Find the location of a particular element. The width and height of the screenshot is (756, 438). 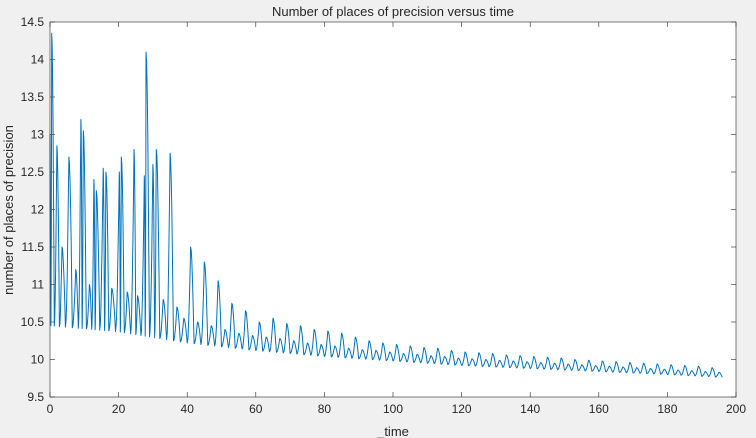

y-tick-label: 12 is located at coordinates (38, 210).